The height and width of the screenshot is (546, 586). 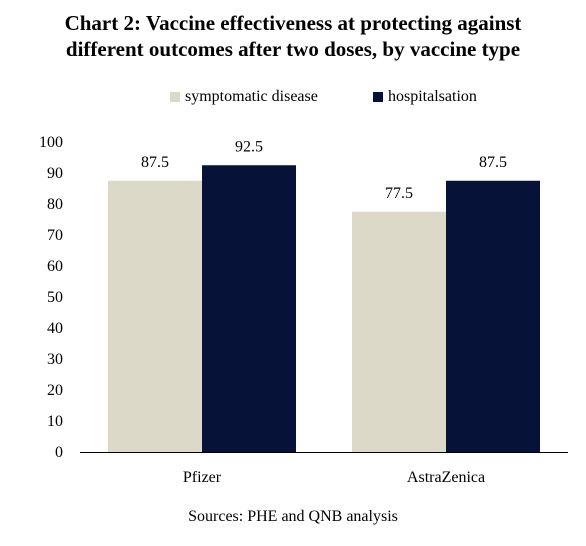 I want to click on source-note: Sources: PHE and QNB analysis, so click(x=293, y=516).